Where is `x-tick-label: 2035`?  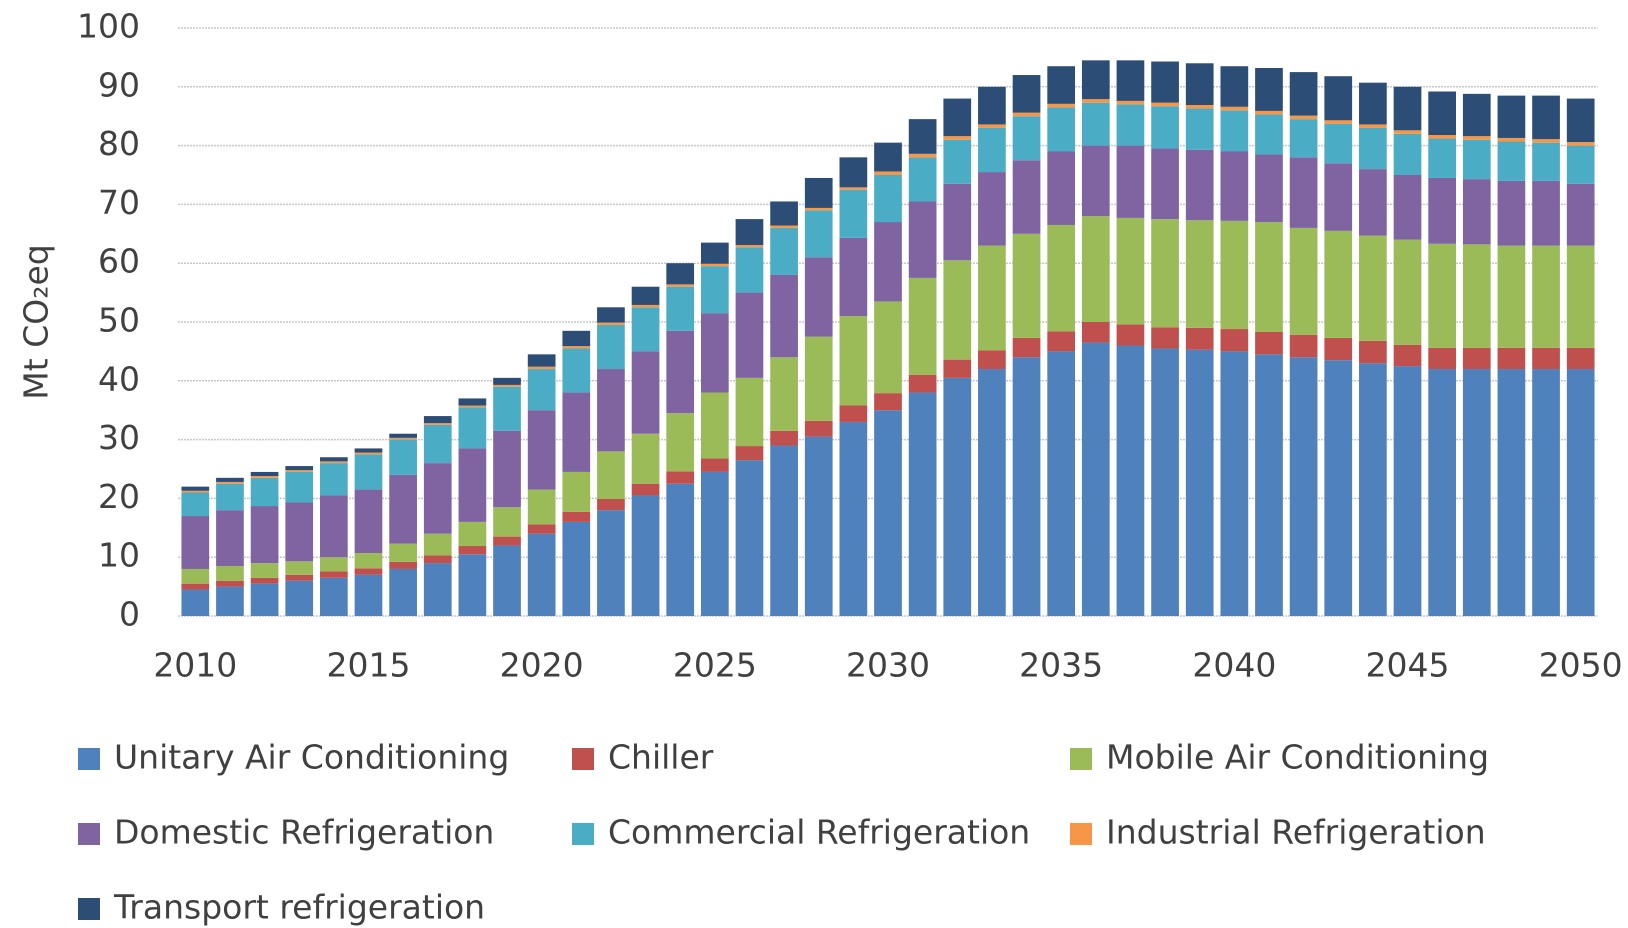
x-tick-label: 2035 is located at coordinates (1061, 665).